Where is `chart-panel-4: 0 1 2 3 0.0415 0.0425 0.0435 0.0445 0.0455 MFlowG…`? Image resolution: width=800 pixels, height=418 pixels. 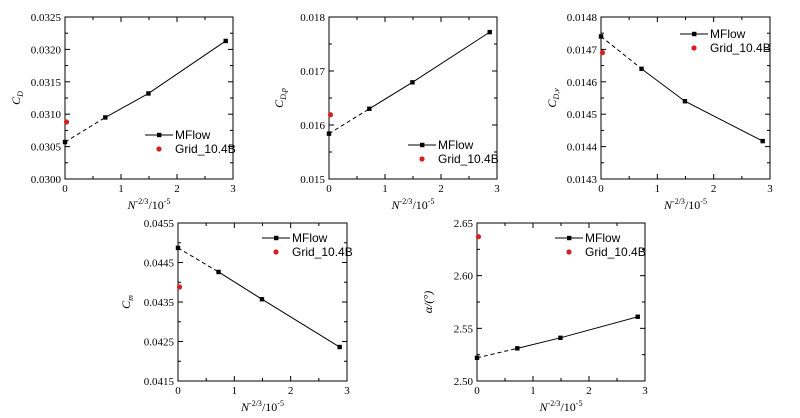
chart-panel-4: 0 1 2 3 0.0415 0.0425 0.0435 0.0445 0.0455 MFlowG… is located at coordinates (236, 316).